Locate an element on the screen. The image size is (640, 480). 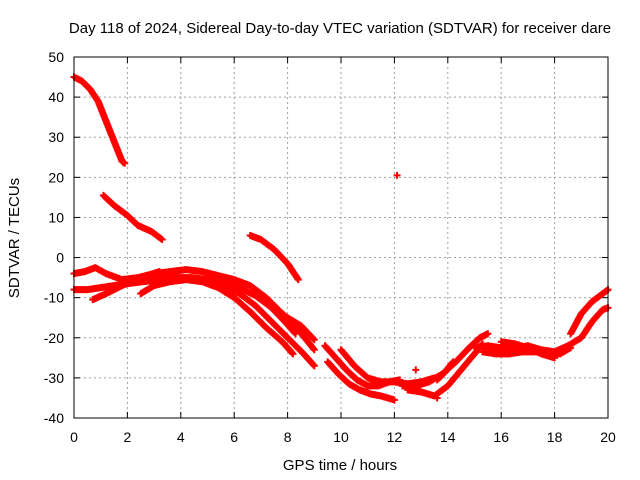
x-tick-label: 4 is located at coordinates (181, 437).